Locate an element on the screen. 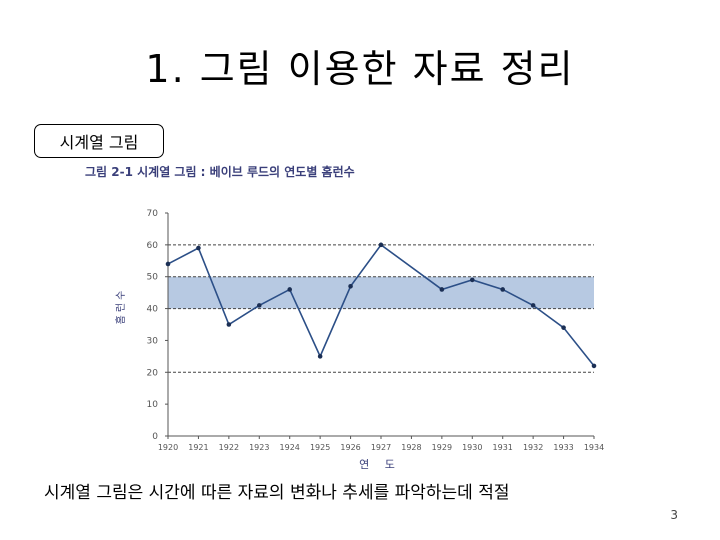  x-tick-label: 1927 is located at coordinates (381, 447).